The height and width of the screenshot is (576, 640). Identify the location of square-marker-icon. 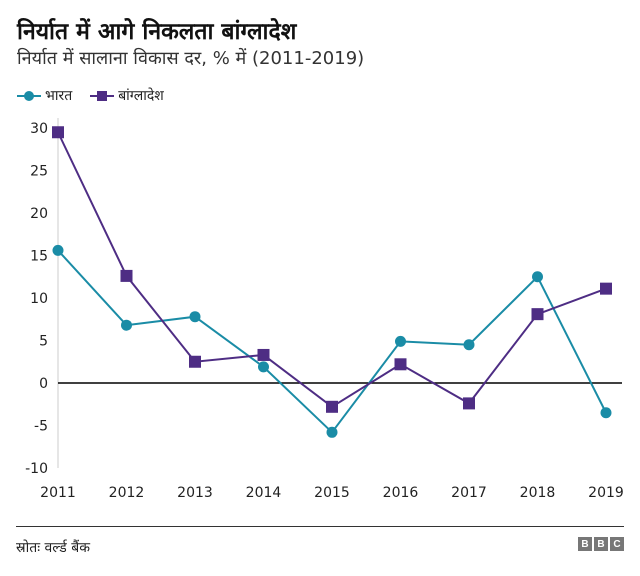
(102, 95).